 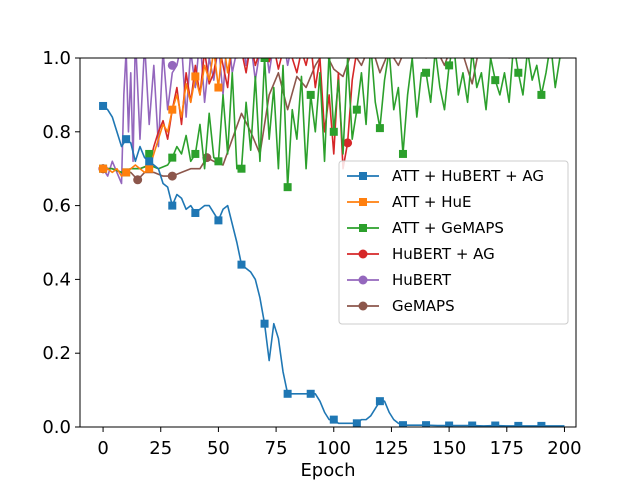 What do you see at coordinates (507, 448) in the screenshot?
I see `x-tick-label: 175` at bounding box center [507, 448].